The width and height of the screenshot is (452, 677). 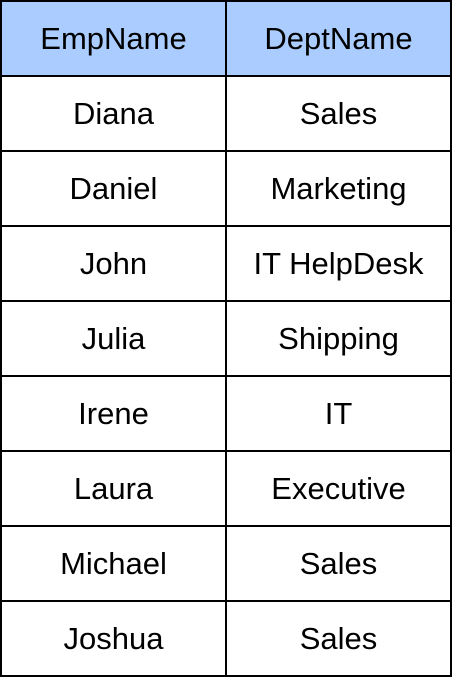 What do you see at coordinates (114, 338) in the screenshot?
I see `emp-name-cell: Julia` at bounding box center [114, 338].